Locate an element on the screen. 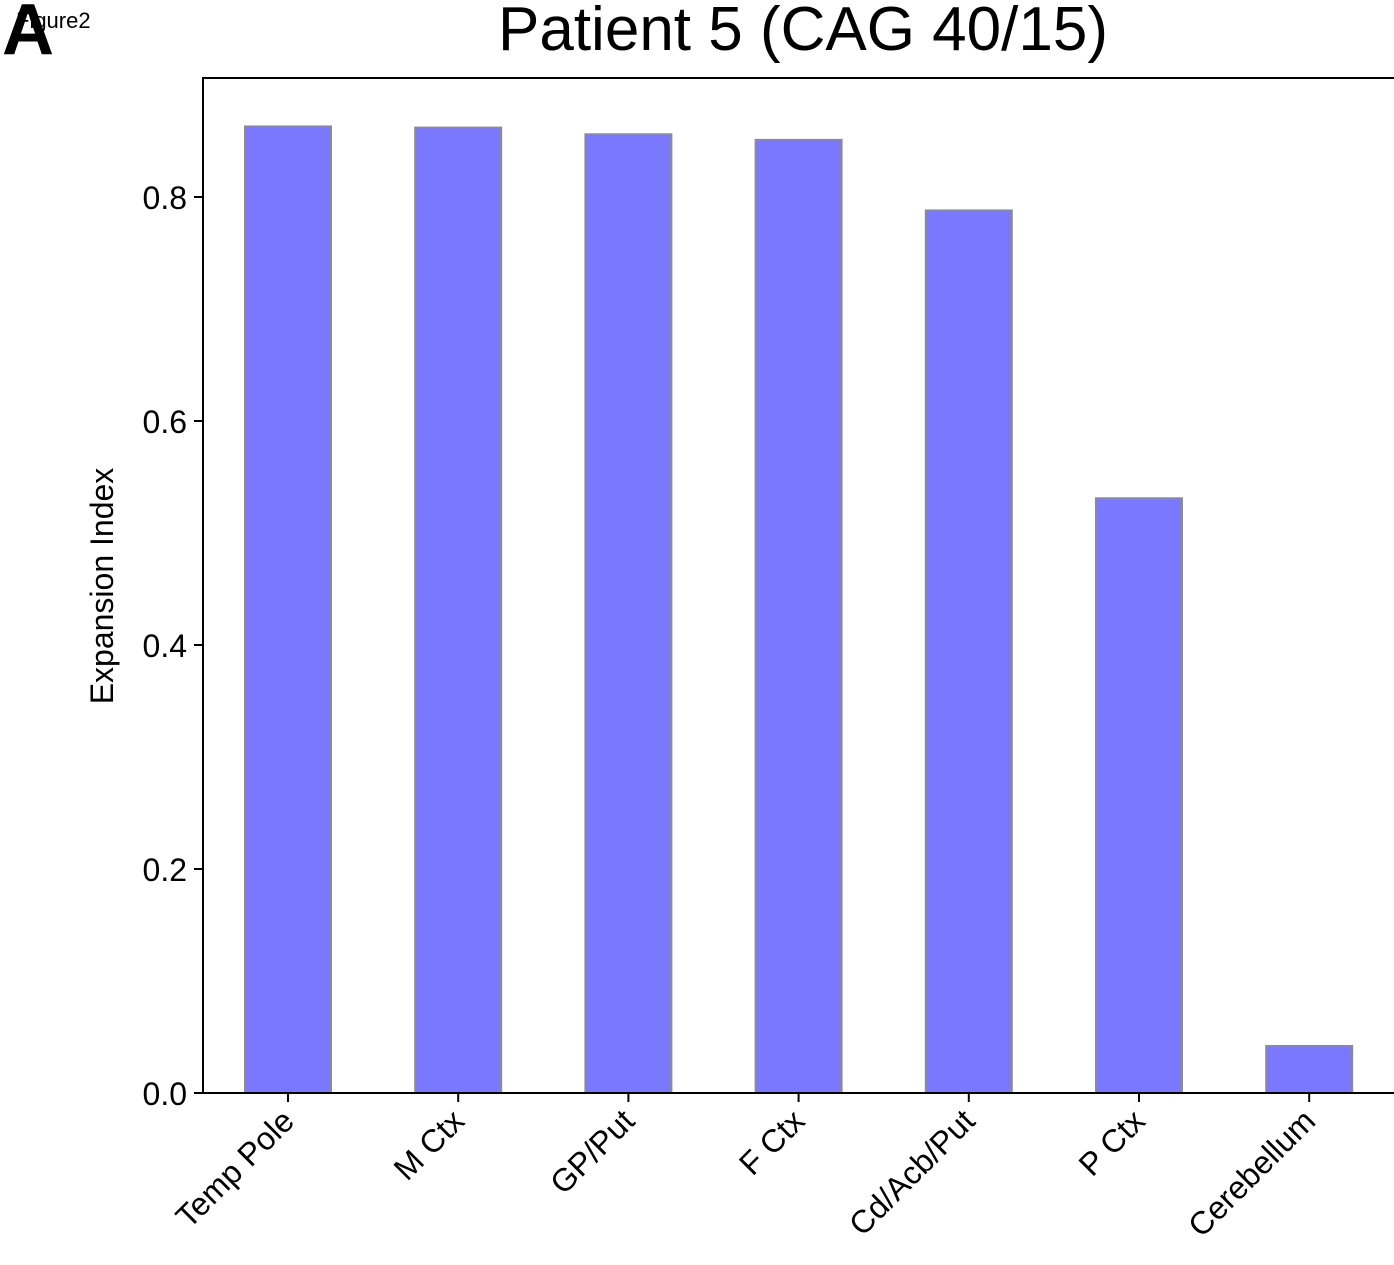 The image size is (1394, 1265). x-tick-label: Temp Pole is located at coordinates (235, 1168).